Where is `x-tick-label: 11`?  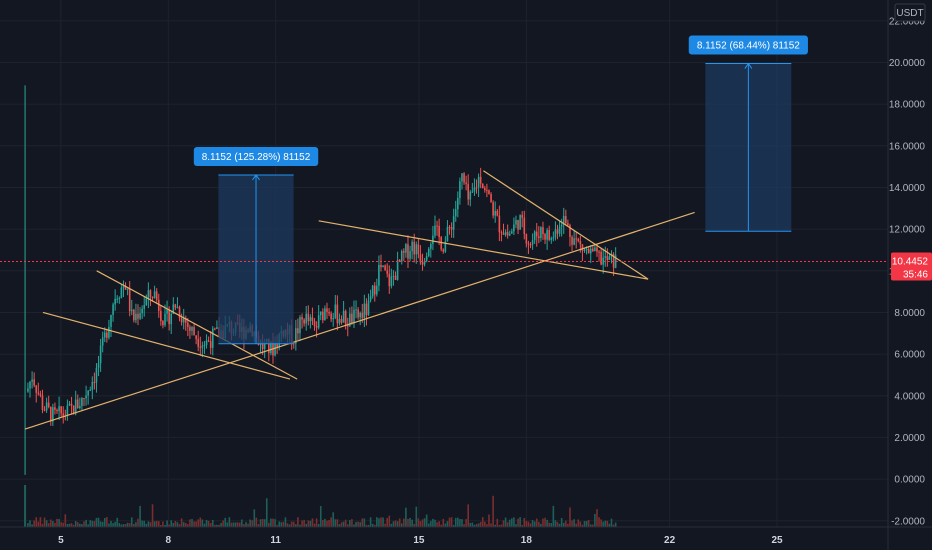
x-tick-label: 11 is located at coordinates (275, 540).